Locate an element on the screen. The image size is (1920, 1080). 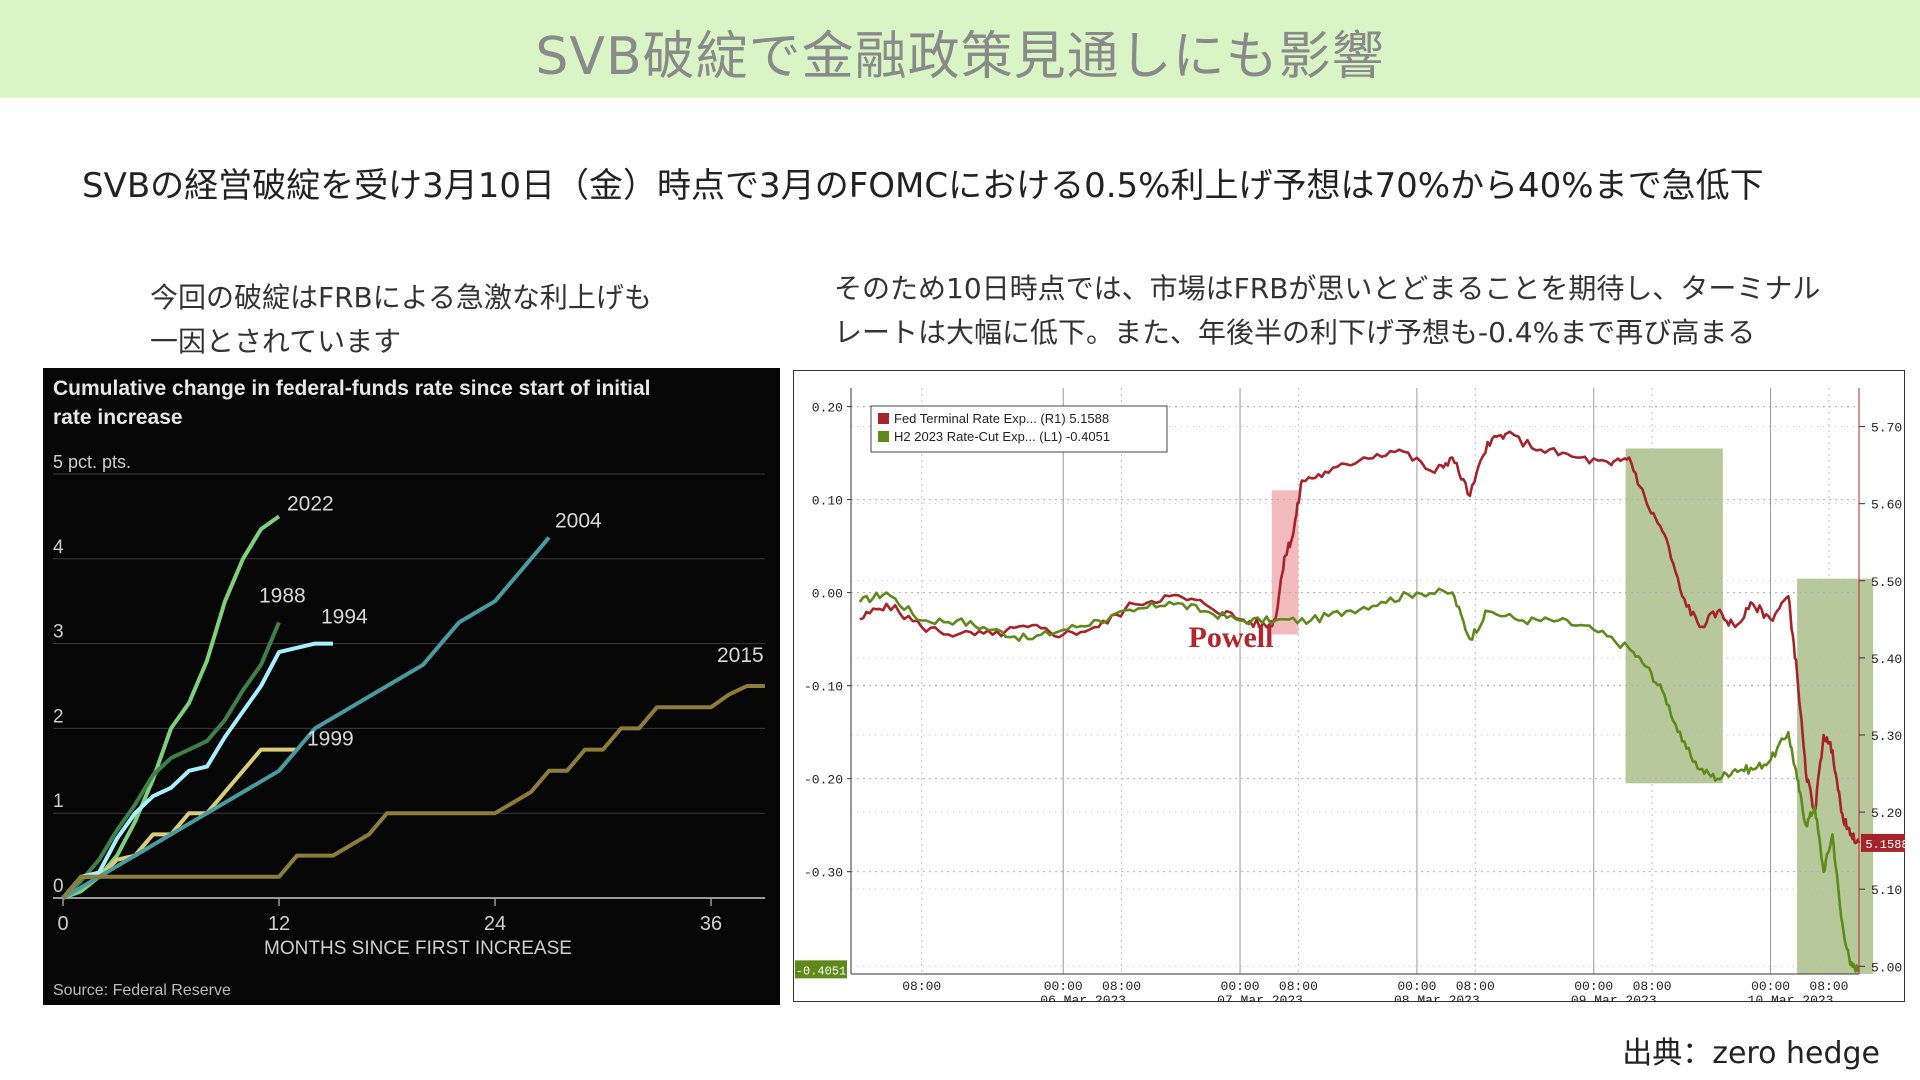
legend-swatch-h2-cut is located at coordinates (883, 436).